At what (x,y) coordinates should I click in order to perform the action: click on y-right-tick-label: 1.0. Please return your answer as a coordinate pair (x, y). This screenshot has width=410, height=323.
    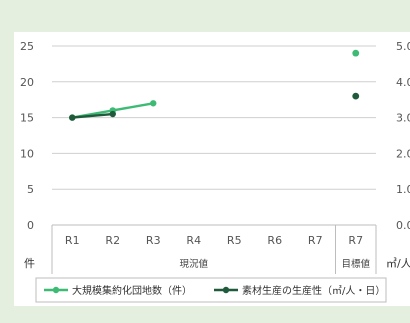
    Looking at the image, I should click on (403, 189).